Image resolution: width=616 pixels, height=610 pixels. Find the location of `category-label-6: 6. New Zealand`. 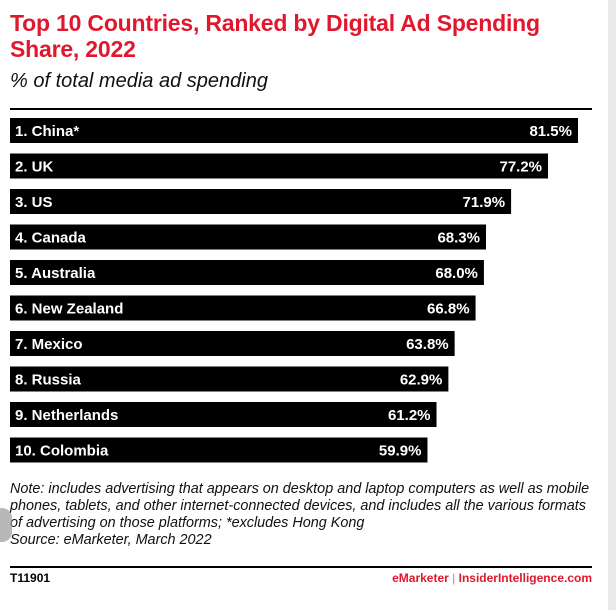

category-label-6: 6. New Zealand is located at coordinates (69, 309).